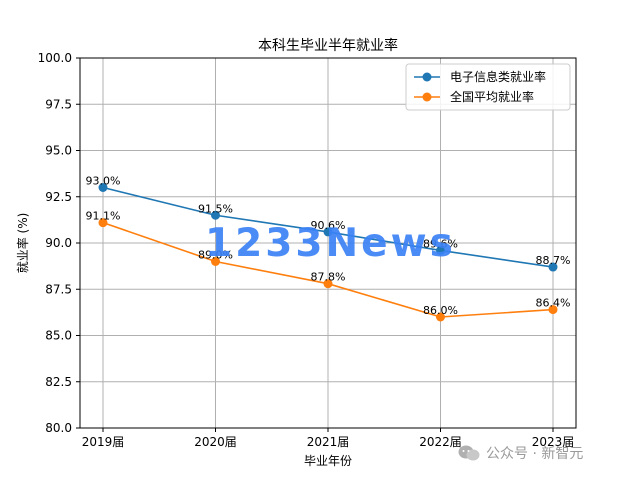  I want to click on x-axis-label: 毕业年份, so click(328, 461).